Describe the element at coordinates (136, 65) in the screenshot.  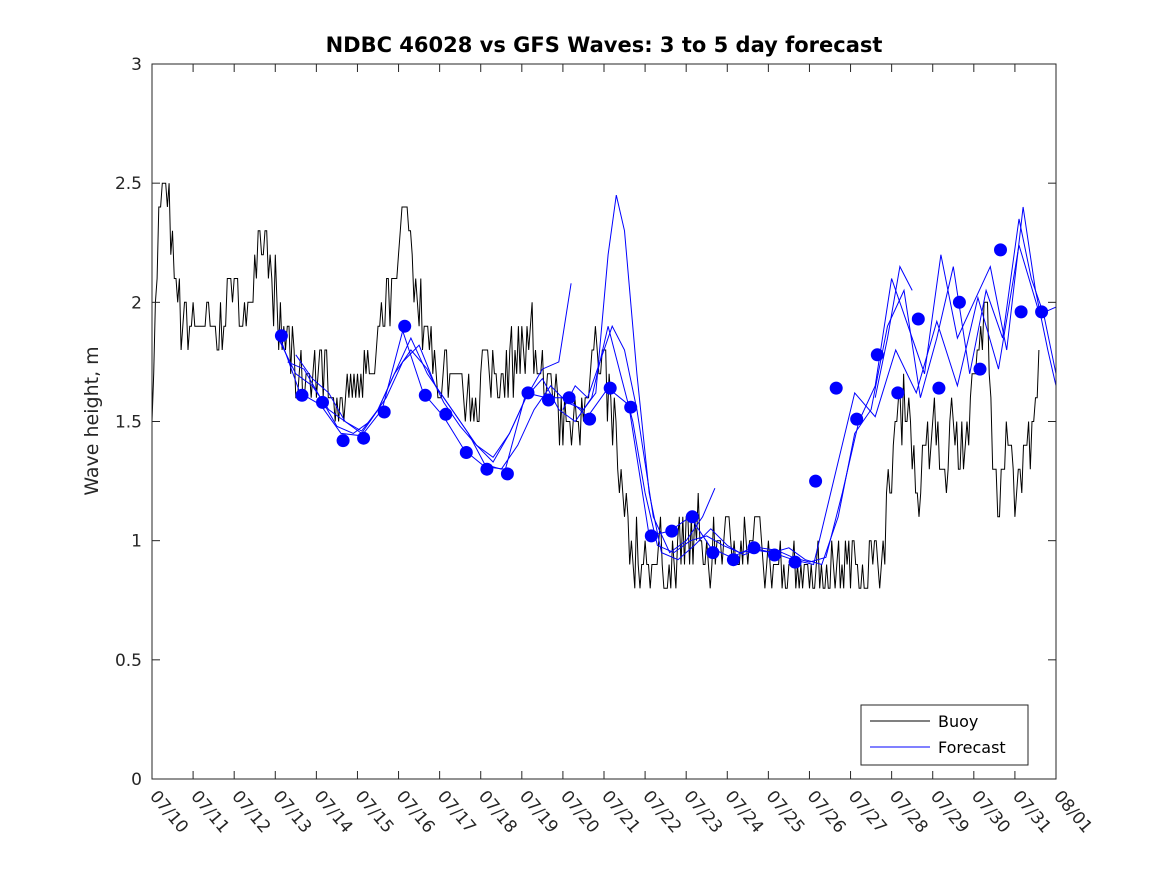
I see `y-tick-label: 3` at that location.